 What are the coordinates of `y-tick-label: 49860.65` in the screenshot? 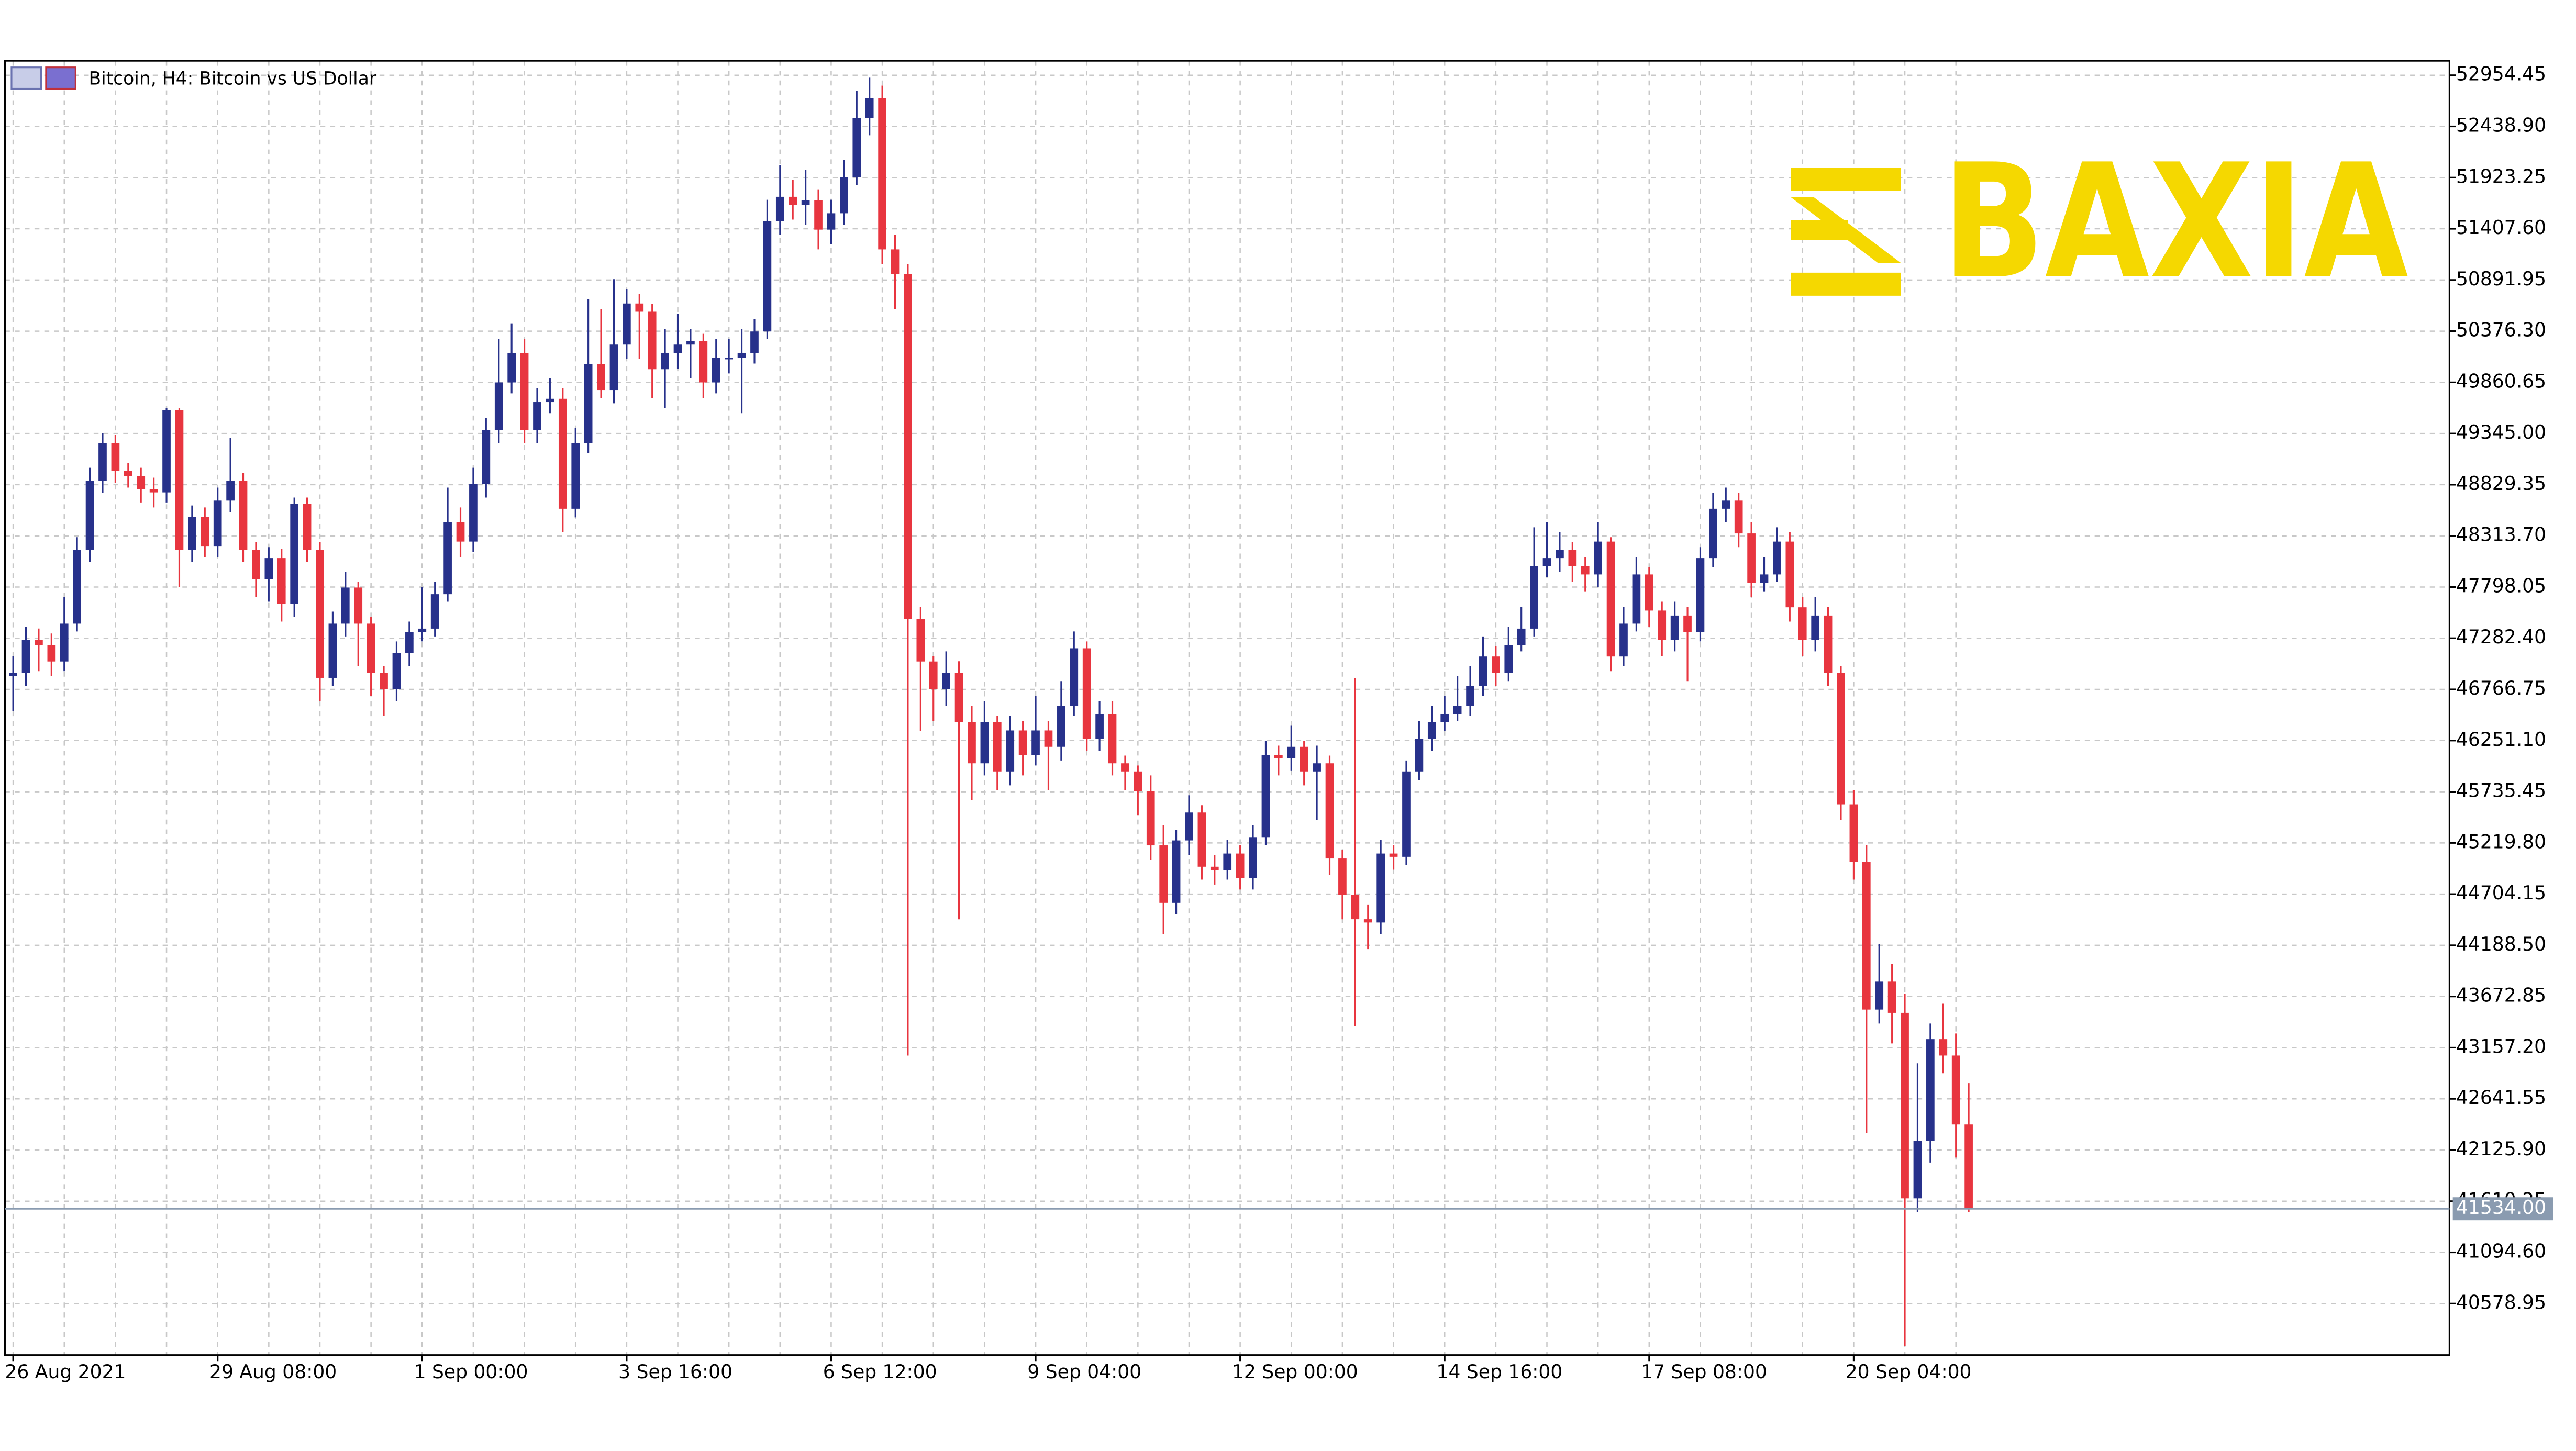 It's located at (2501, 381).